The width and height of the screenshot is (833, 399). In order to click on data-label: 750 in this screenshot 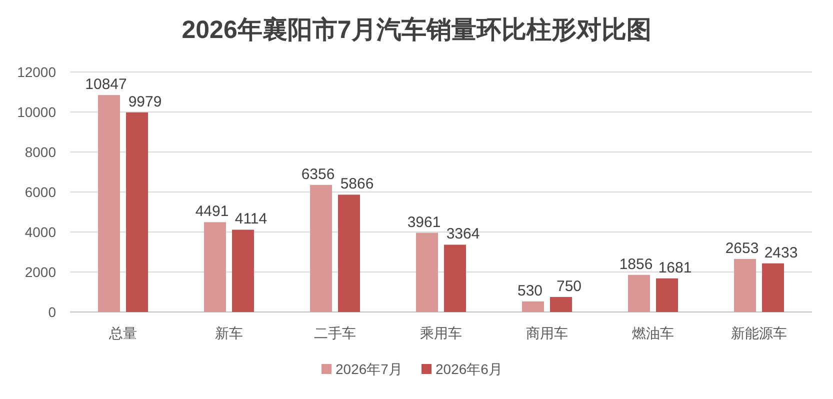, I will do `click(569, 286)`.